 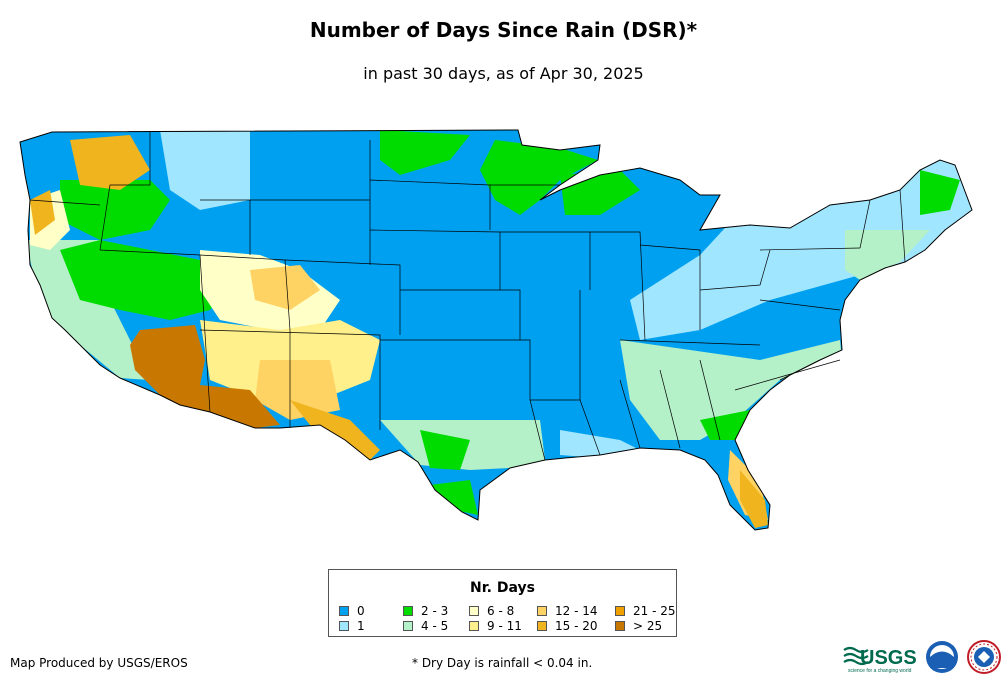 I want to click on legend-item: 6 - 8, so click(x=491, y=611).